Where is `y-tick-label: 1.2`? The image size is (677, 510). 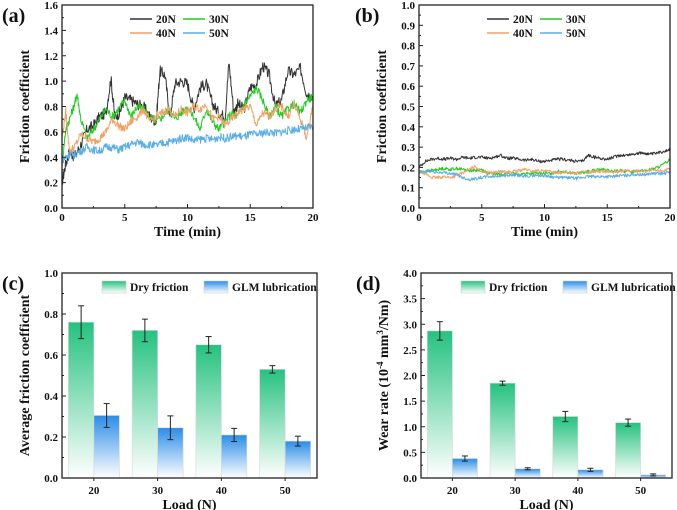
y-tick-label: 1.2 is located at coordinates (51, 57).